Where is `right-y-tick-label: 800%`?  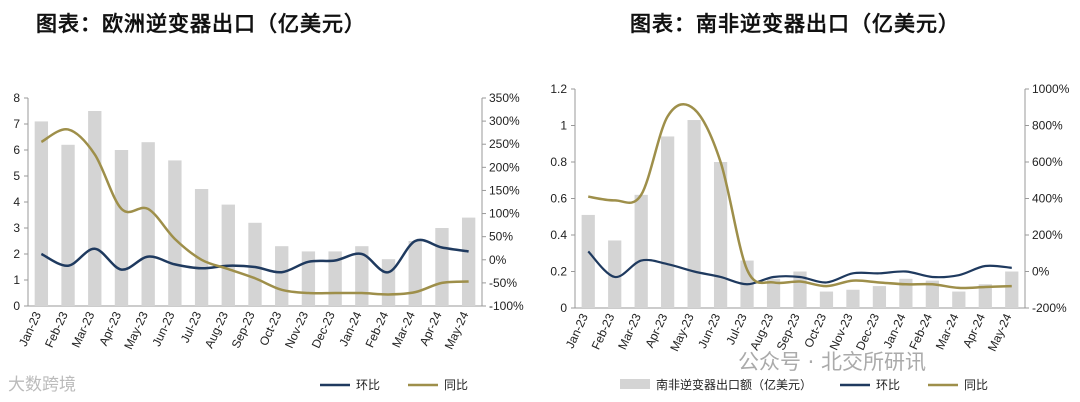 right-y-tick-label: 800% is located at coordinates (1047, 126).